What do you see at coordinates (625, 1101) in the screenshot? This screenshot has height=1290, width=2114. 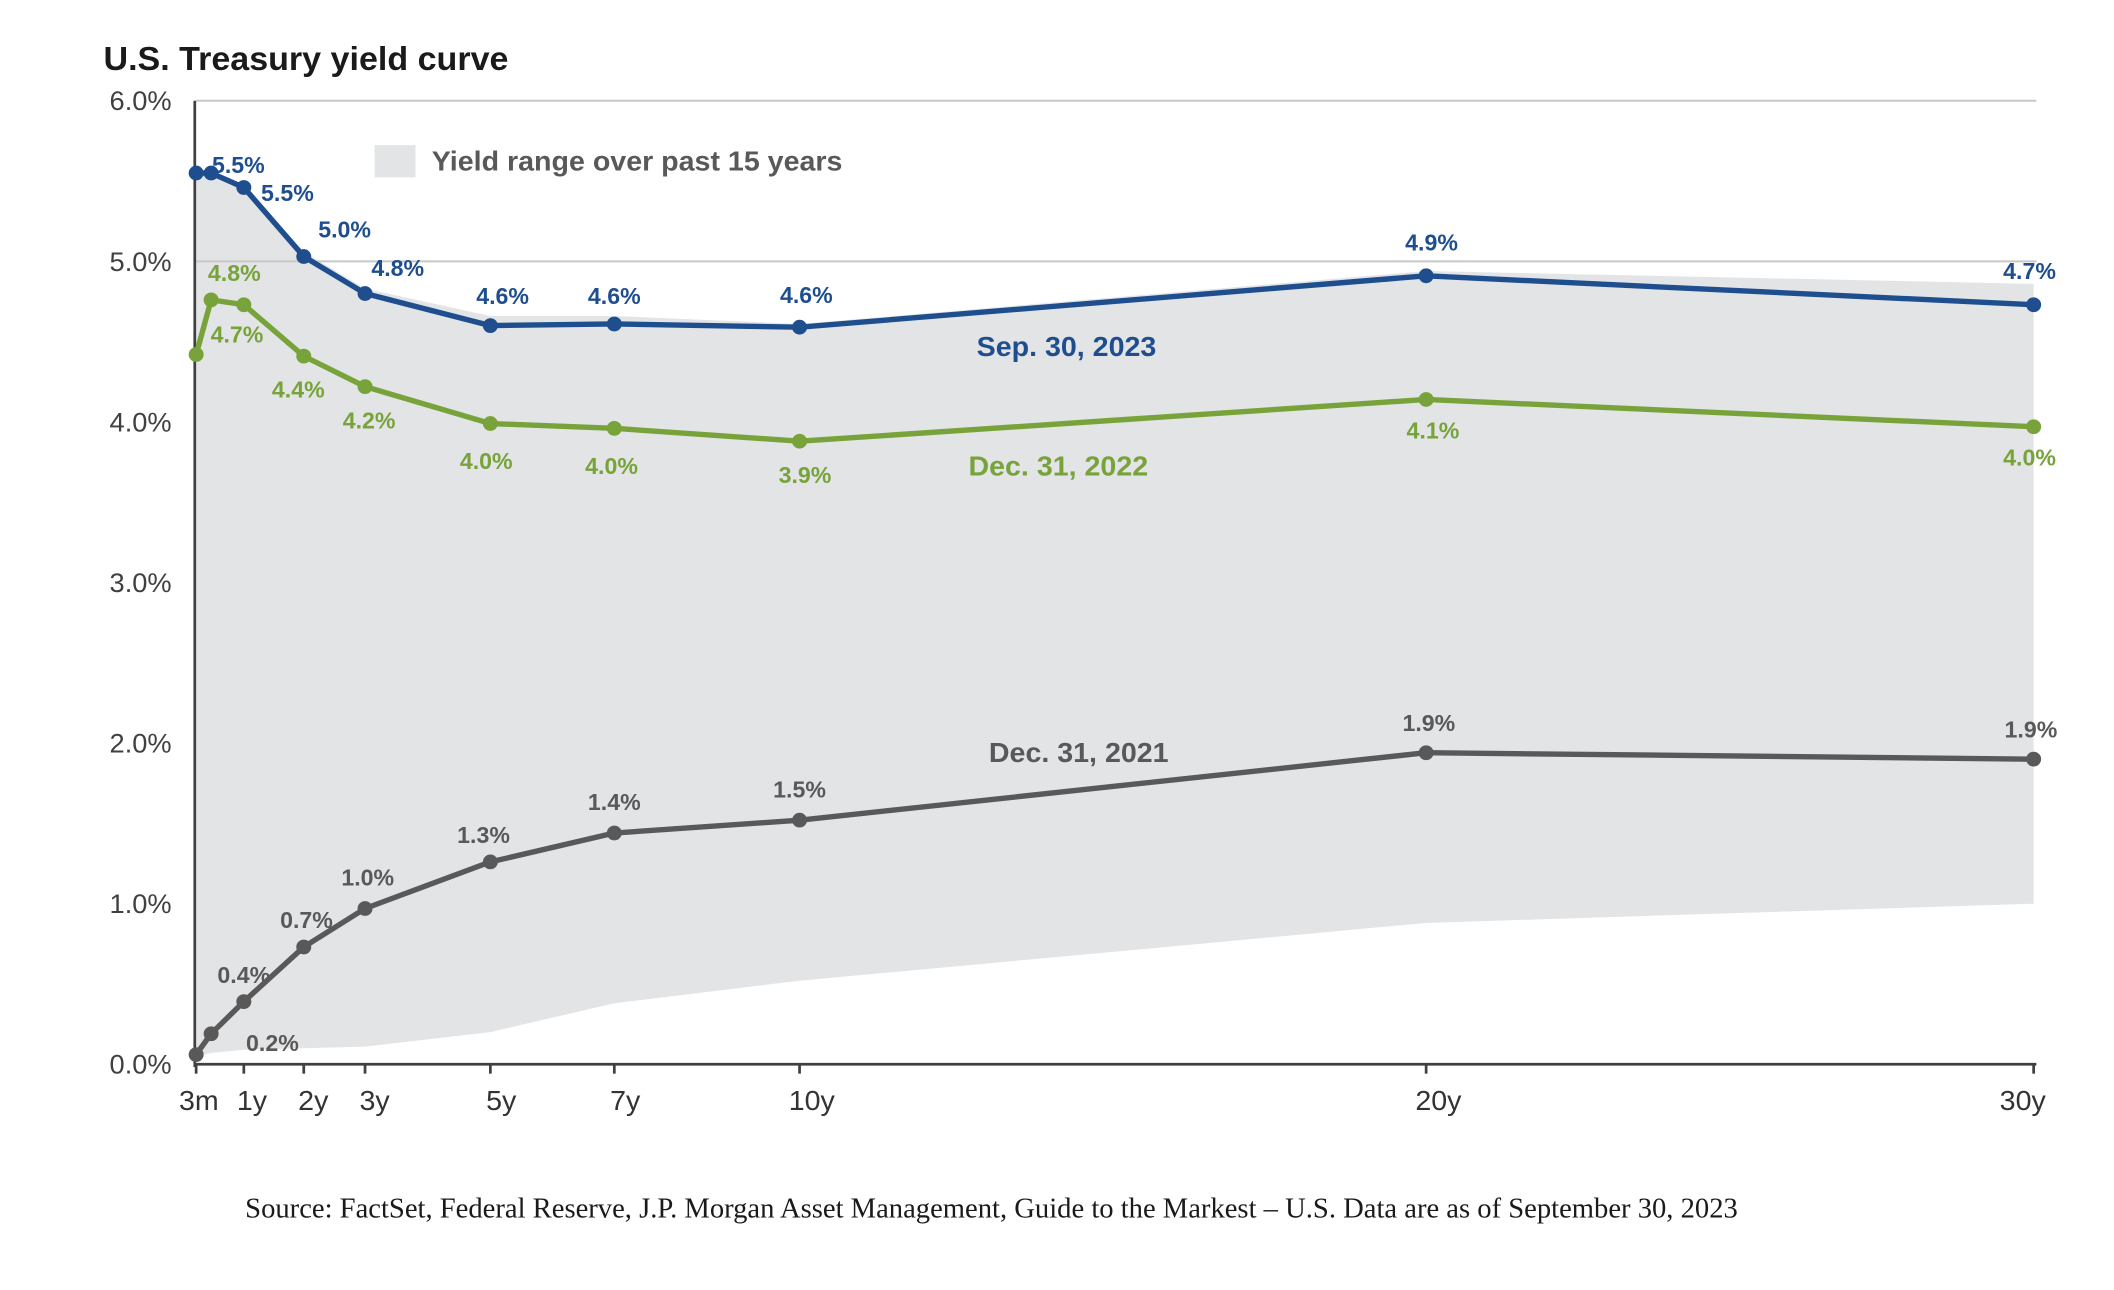 I see `x-tick-label: 7y` at bounding box center [625, 1101].